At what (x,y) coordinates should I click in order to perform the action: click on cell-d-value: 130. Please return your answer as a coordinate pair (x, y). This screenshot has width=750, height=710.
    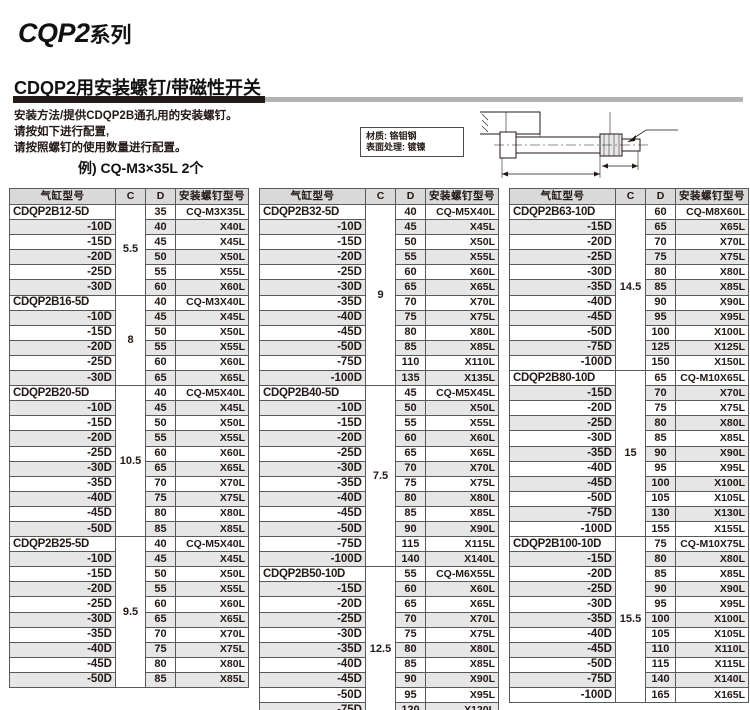
    Looking at the image, I should click on (660, 513).